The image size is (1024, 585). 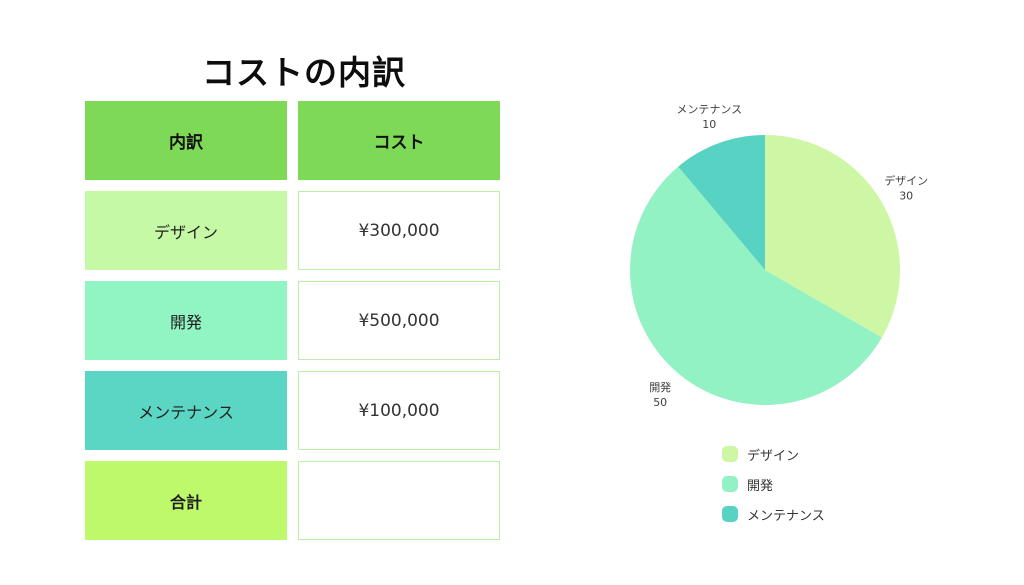 I want to click on table-row-label: デザイン, so click(x=186, y=230).